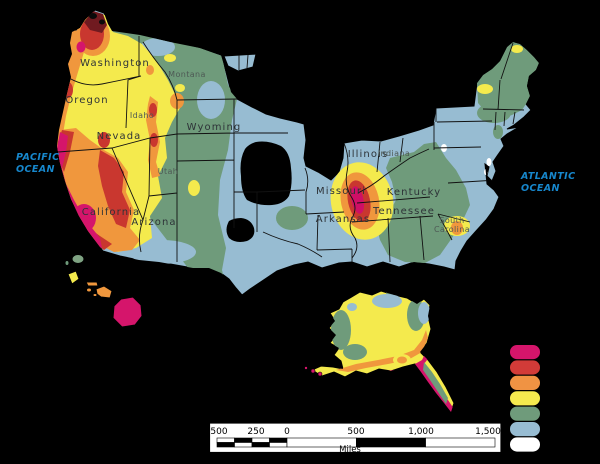 This screenshot has width=600, height=464. What do you see at coordinates (378, 325) in the screenshot?
I see `alaska-green-zones` at bounding box center [378, 325].